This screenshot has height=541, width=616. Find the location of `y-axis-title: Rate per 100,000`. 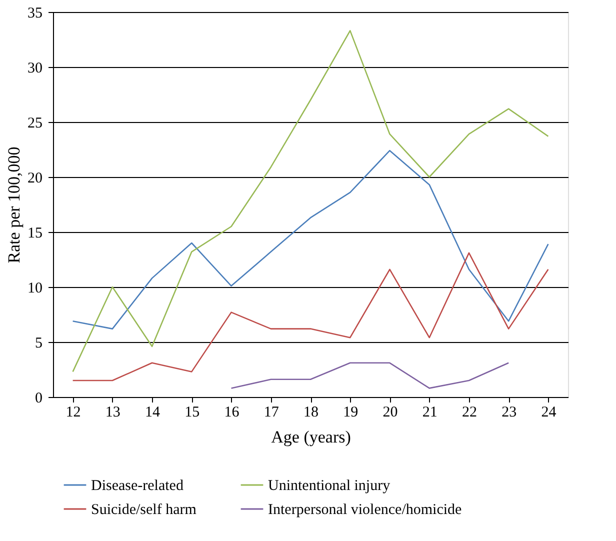

y-axis-title: Rate per 100,000 is located at coordinates (14, 205).